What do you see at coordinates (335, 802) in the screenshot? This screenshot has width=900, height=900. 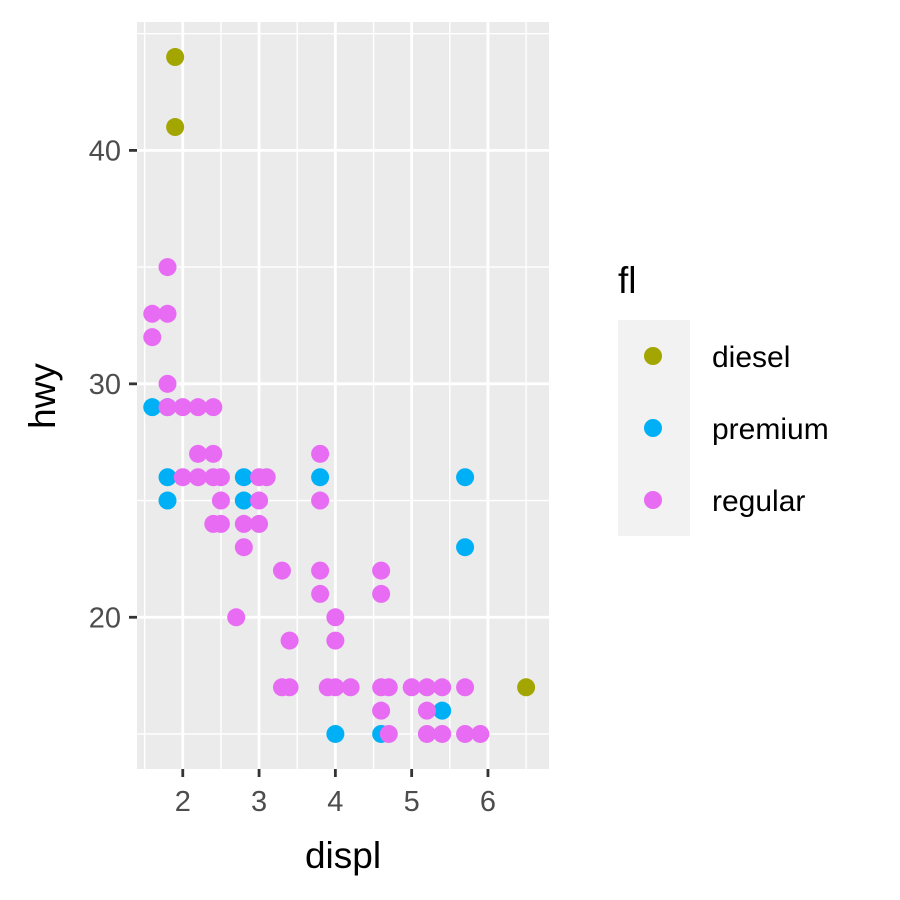 I see `x-tick-label: 4` at bounding box center [335, 802].